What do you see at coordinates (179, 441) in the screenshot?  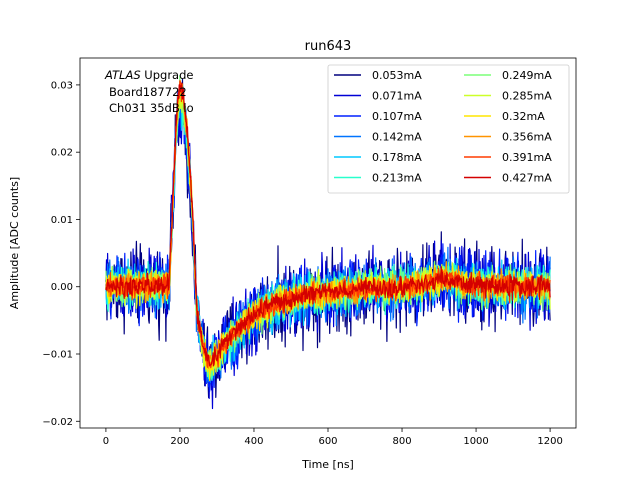 I see `x-tick-label: 200` at bounding box center [179, 441].